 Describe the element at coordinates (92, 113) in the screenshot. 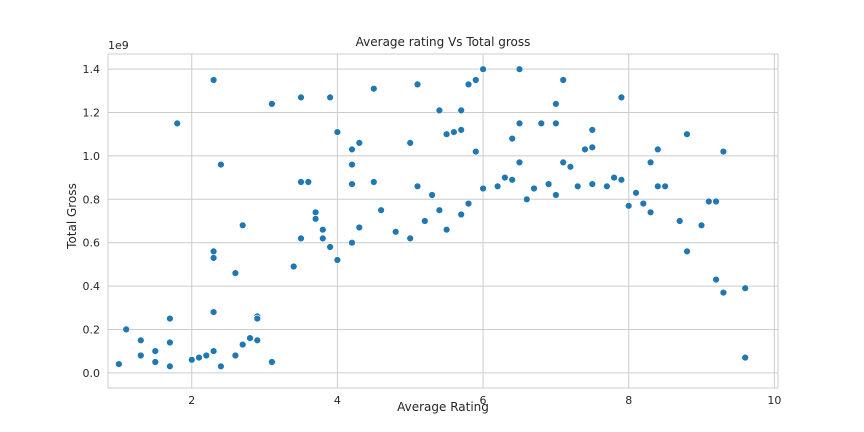

I see `y-tick-label: 1.2` at that location.